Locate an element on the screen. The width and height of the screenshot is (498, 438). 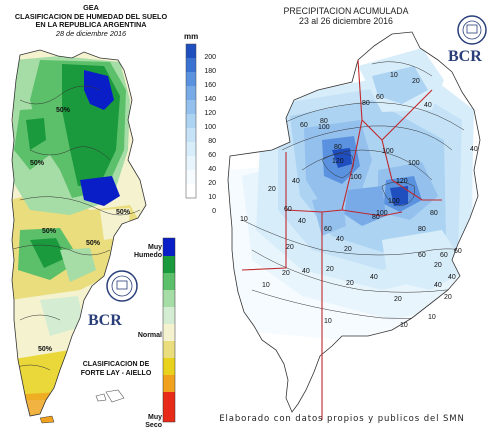
colorbar-unit: mm is located at coordinates (191, 36).